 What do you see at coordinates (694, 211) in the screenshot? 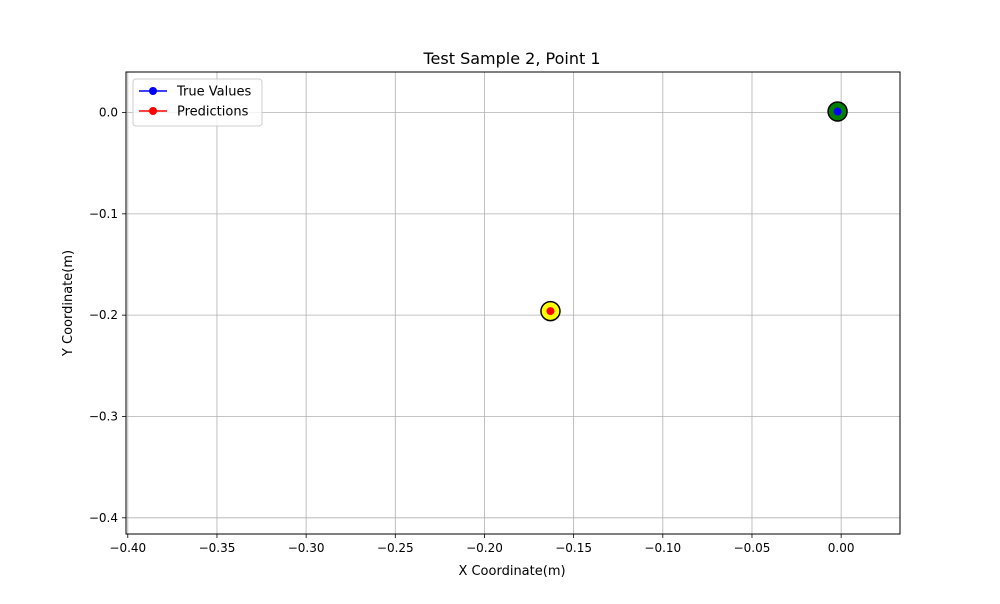
I see `data-points` at bounding box center [694, 211].